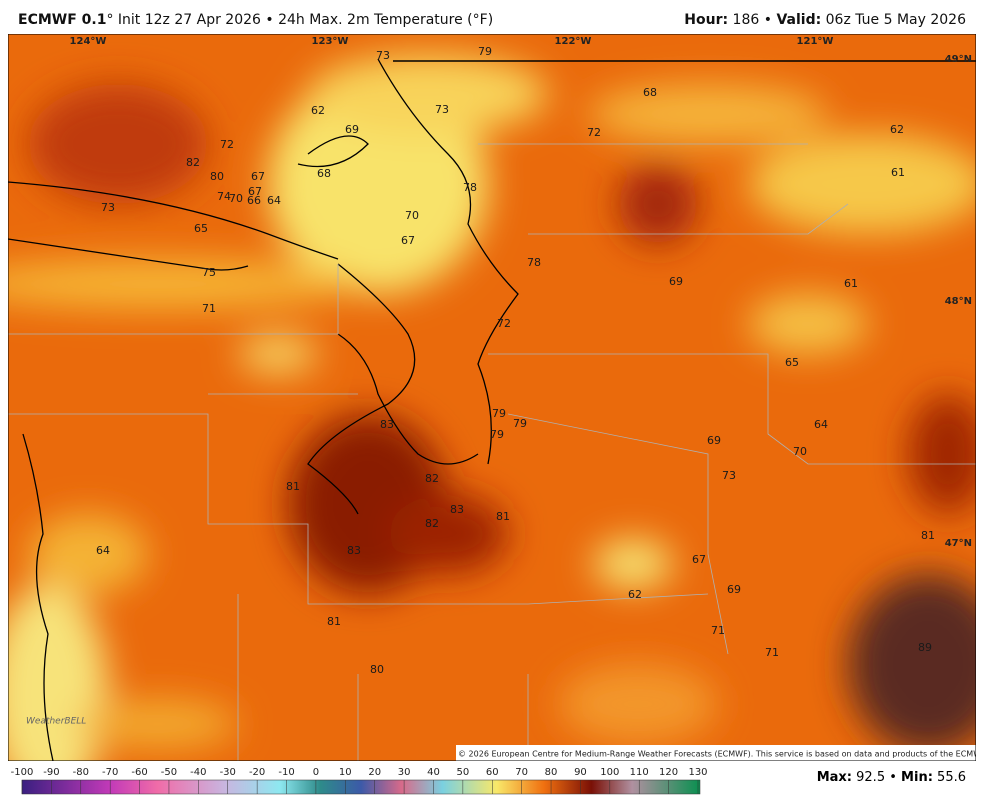 This screenshot has height=808, width=984. Describe the element at coordinates (925, 647) in the screenshot. I see `temperature-label: 89` at that location.